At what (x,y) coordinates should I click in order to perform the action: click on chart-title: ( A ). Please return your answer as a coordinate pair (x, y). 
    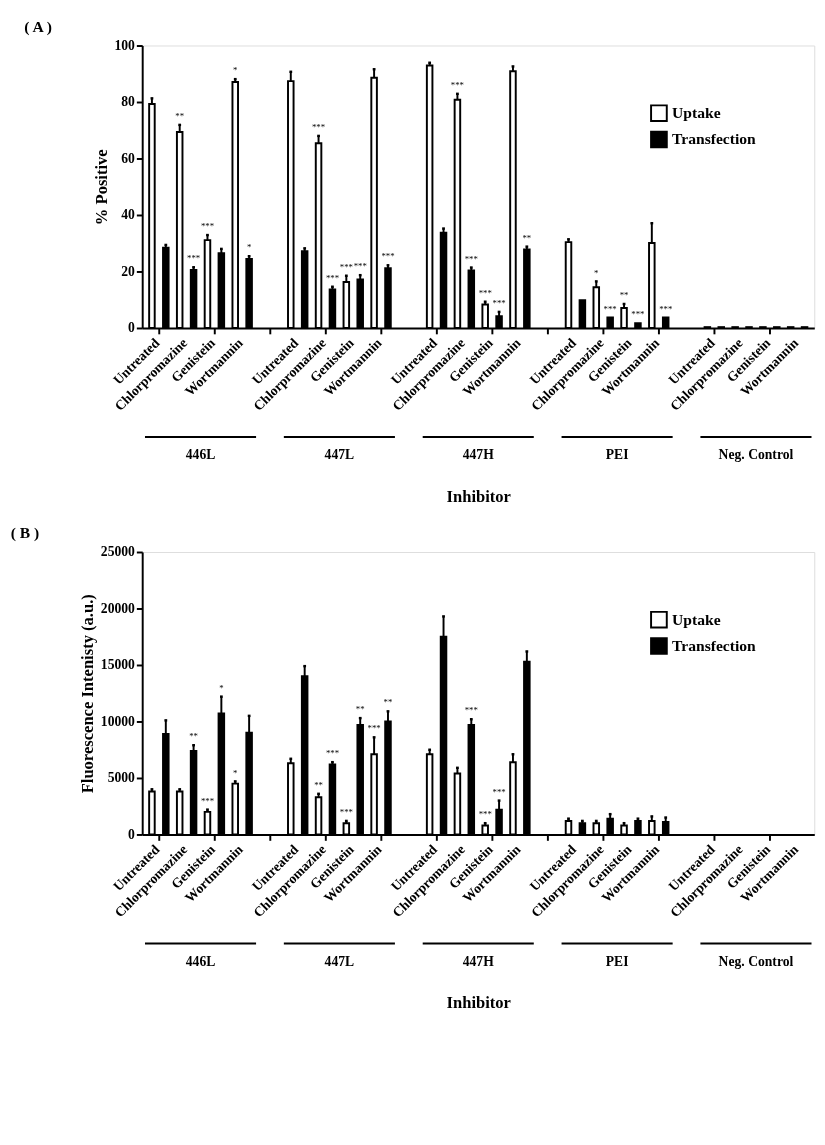
    Looking at the image, I should click on (38, 26).